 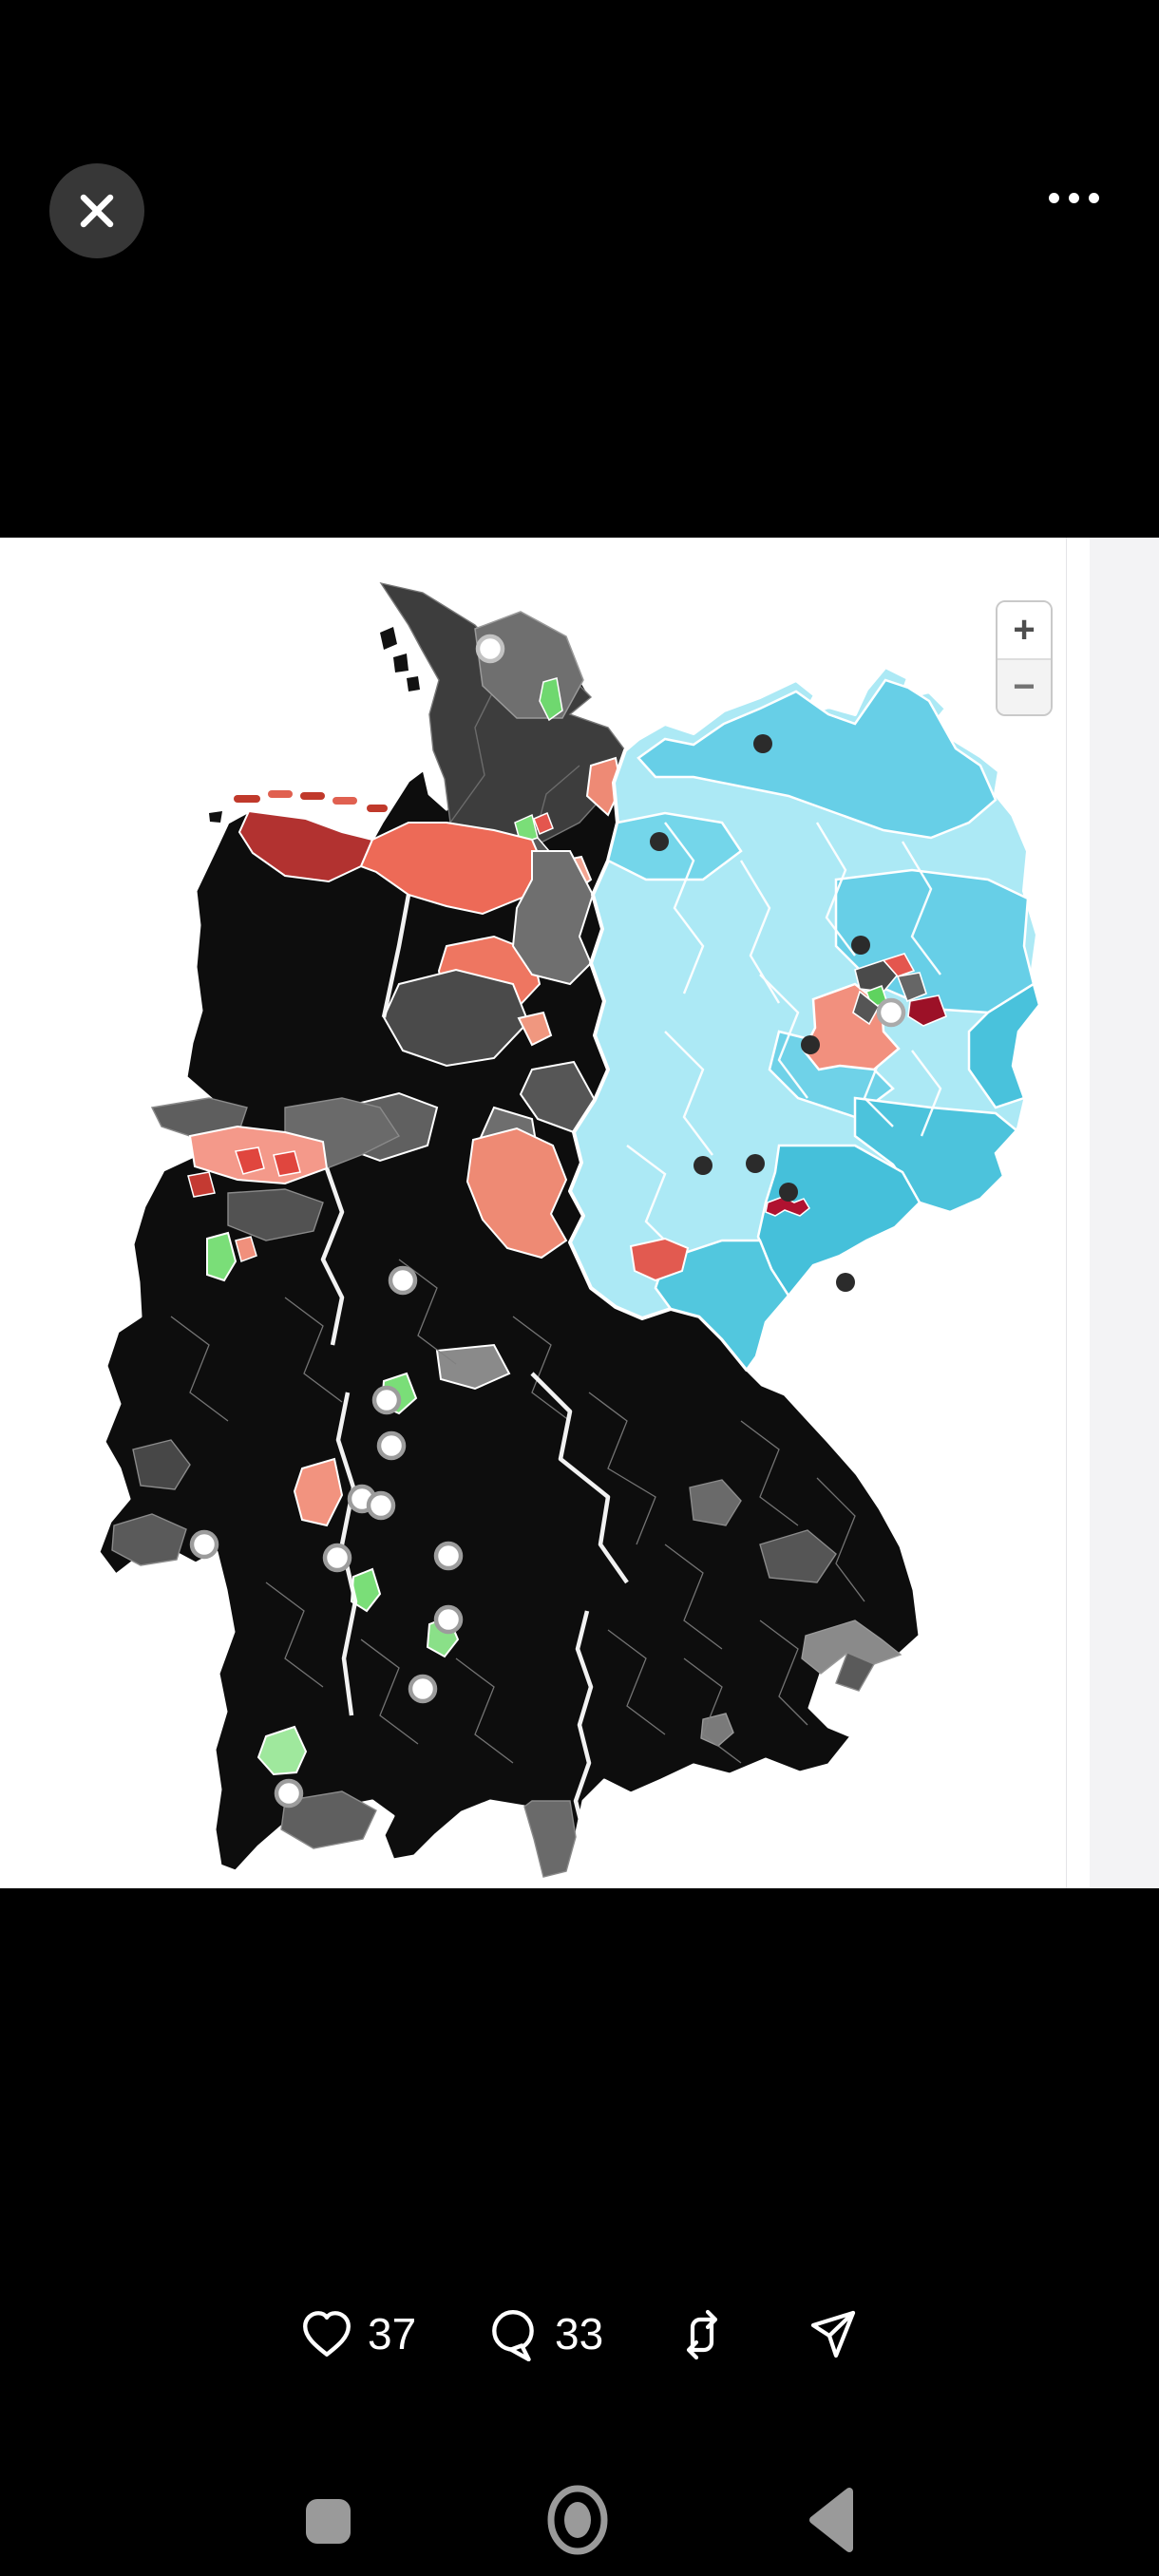 What do you see at coordinates (579, 2333) in the screenshot?
I see `comment-count: 33` at bounding box center [579, 2333].